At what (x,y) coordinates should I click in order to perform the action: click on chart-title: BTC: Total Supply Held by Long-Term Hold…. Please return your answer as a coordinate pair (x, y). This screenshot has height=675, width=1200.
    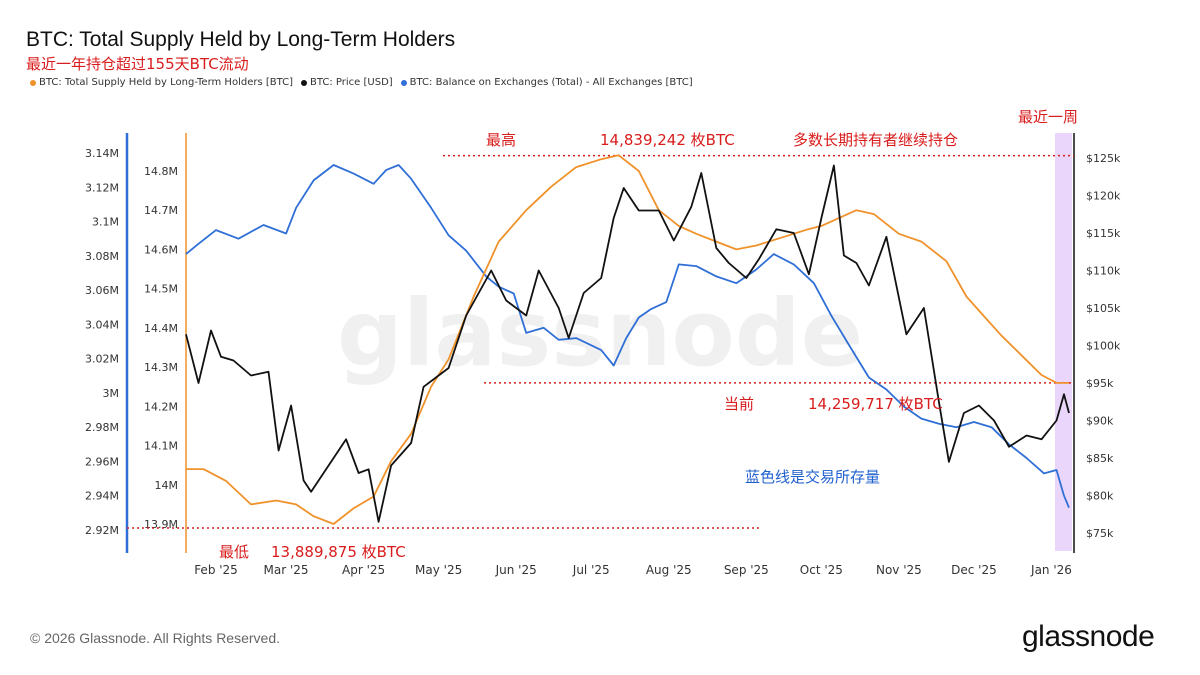
    Looking at the image, I should click on (241, 39).